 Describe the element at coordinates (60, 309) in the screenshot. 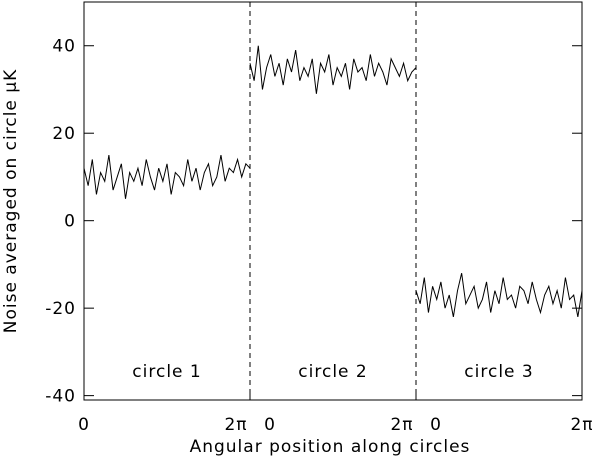

I see `y-tick-label: -20` at that location.